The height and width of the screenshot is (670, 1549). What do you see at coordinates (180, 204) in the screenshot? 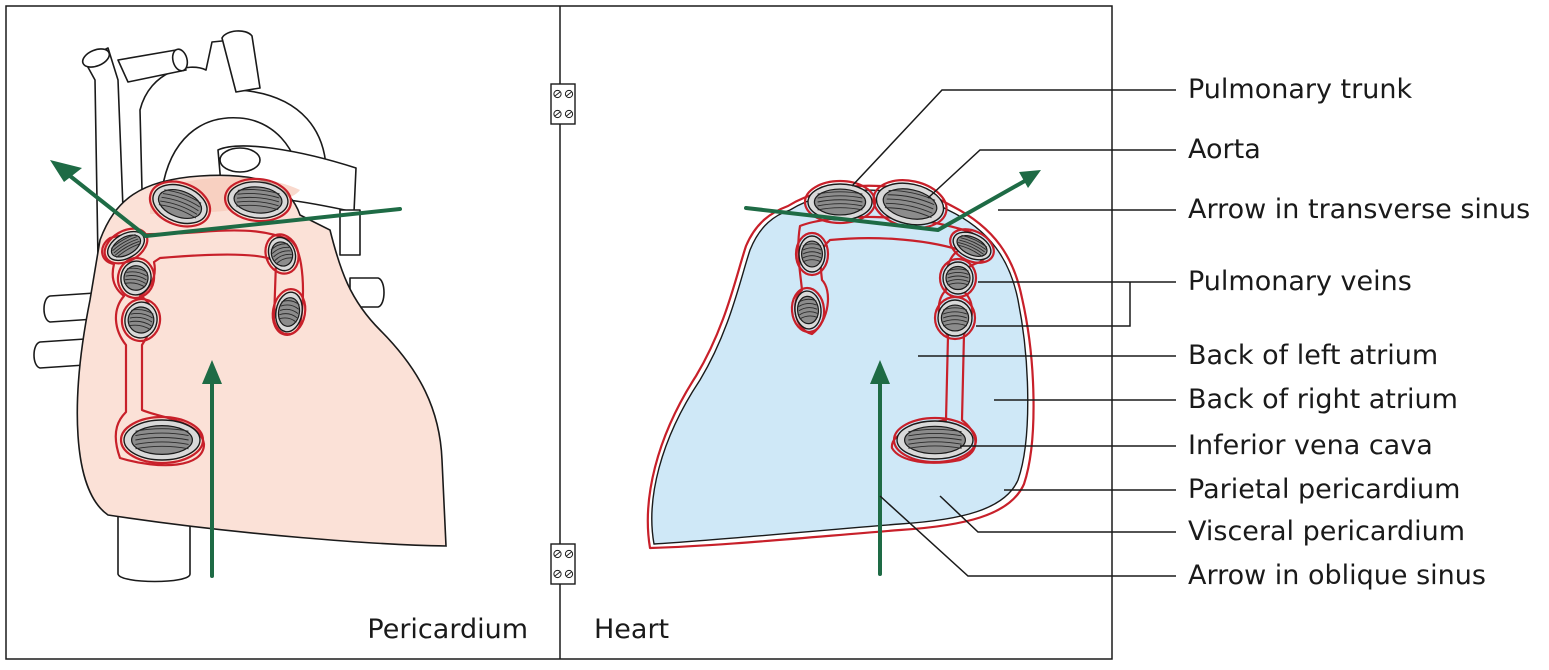
I see `left-pulmonary-trunk-section` at bounding box center [180, 204].